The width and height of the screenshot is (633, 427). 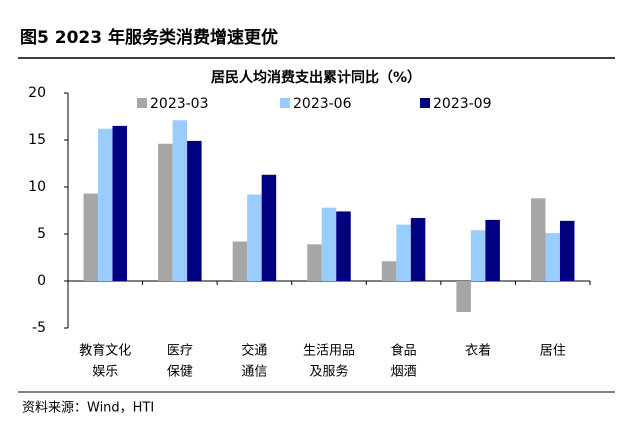 What do you see at coordinates (254, 372) in the screenshot?
I see `x-tick-label: 通信` at bounding box center [254, 372].